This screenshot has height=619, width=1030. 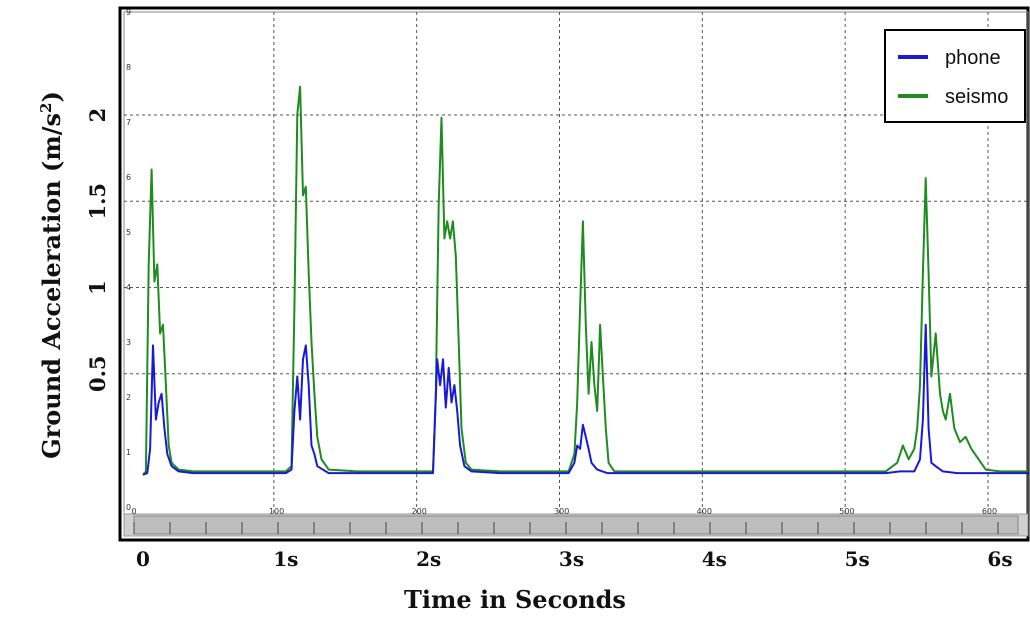 What do you see at coordinates (419, 511) in the screenshot?
I see `scrollbar-tick-label: 200` at bounding box center [419, 511].